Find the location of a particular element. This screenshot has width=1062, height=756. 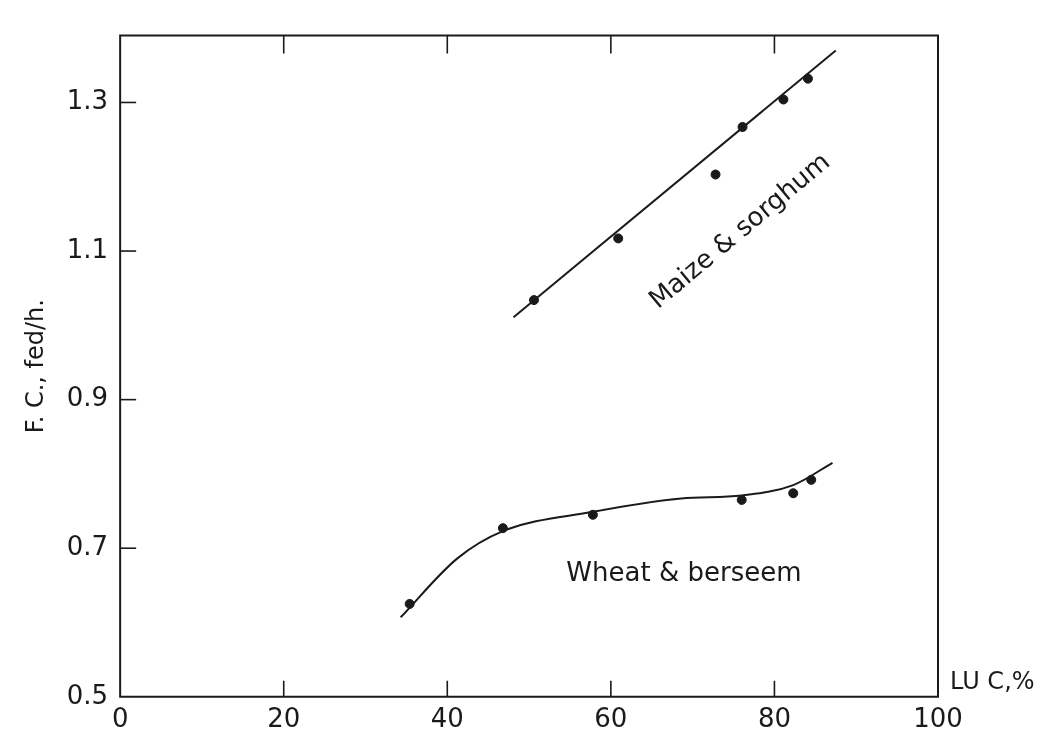

x-tick-label: 100 is located at coordinates (938, 718).